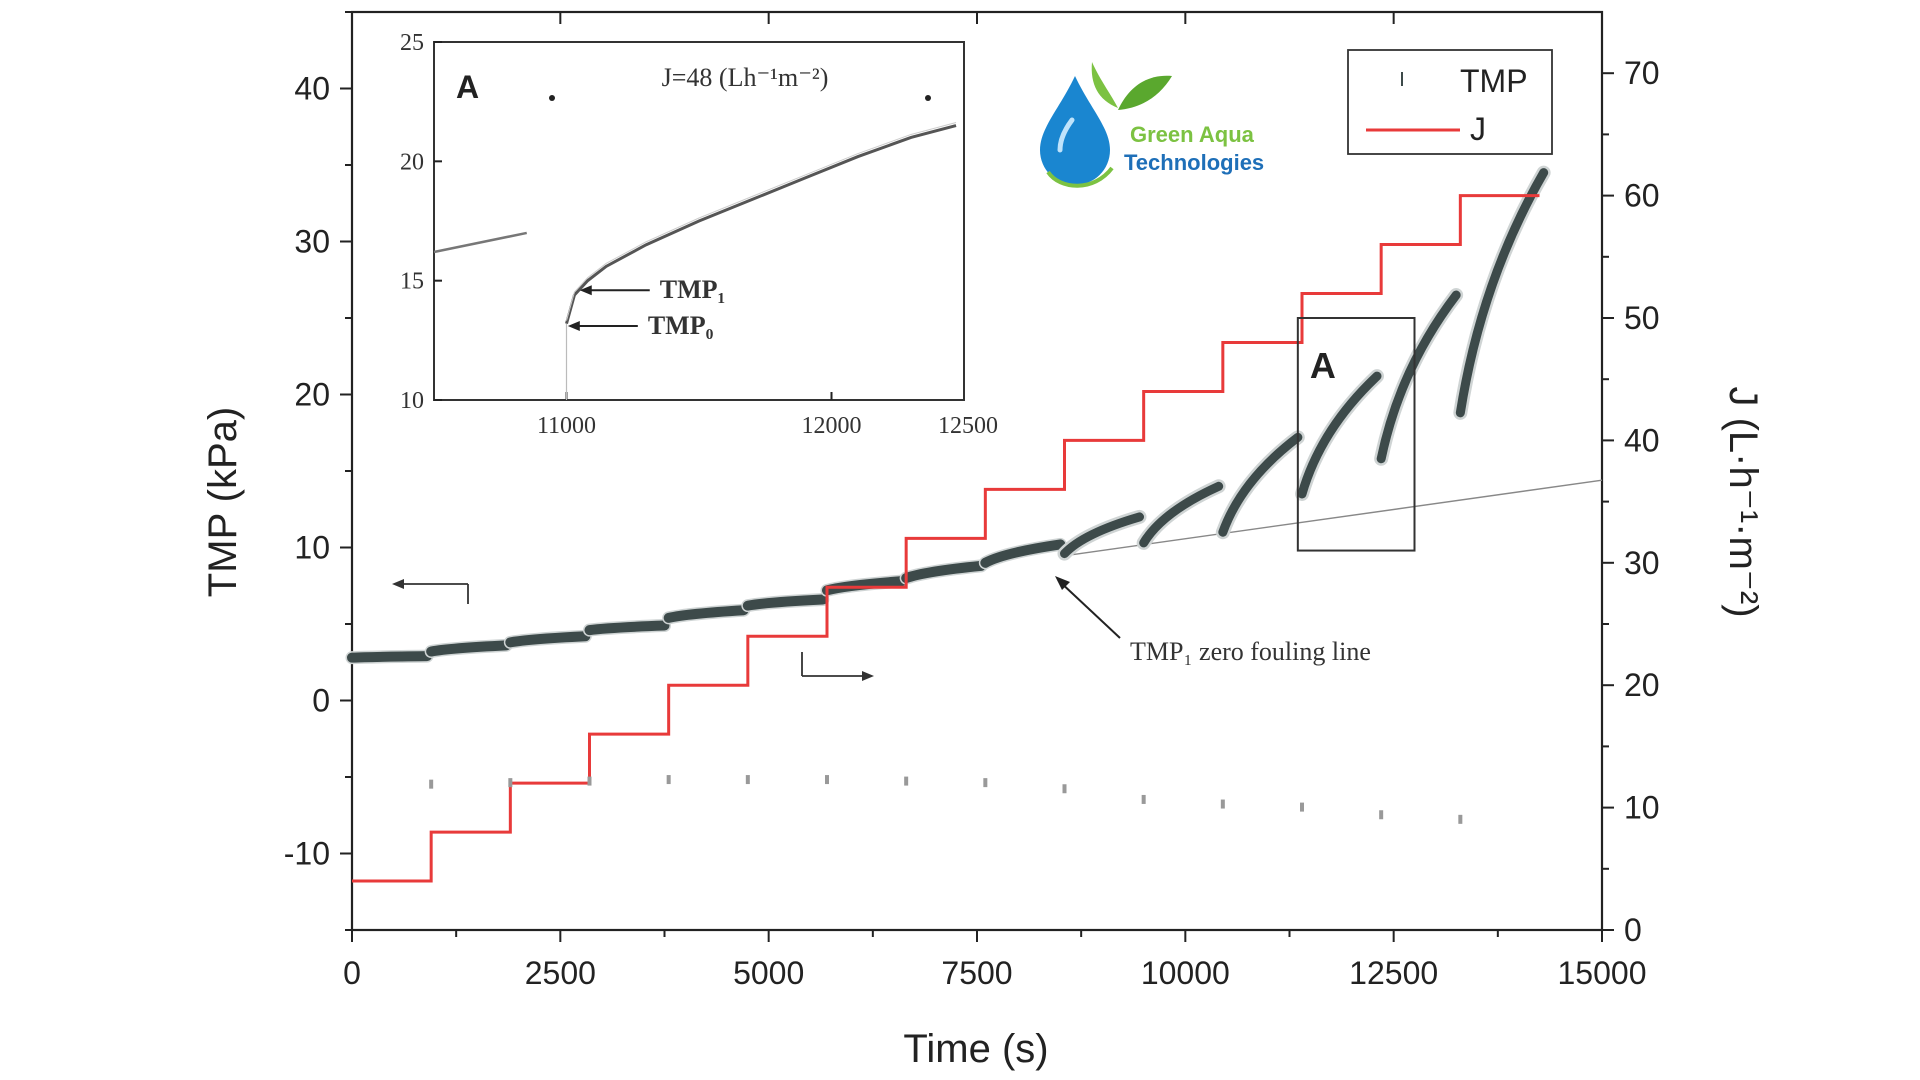  Describe the element at coordinates (480, 242) in the screenshot. I see `inset-prev-segment` at that location.